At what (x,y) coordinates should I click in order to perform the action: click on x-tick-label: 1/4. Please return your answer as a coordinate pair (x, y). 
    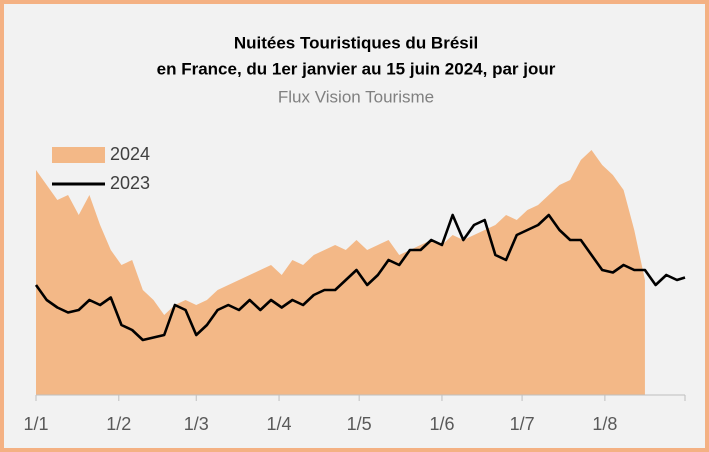
    Looking at the image, I should click on (279, 424).